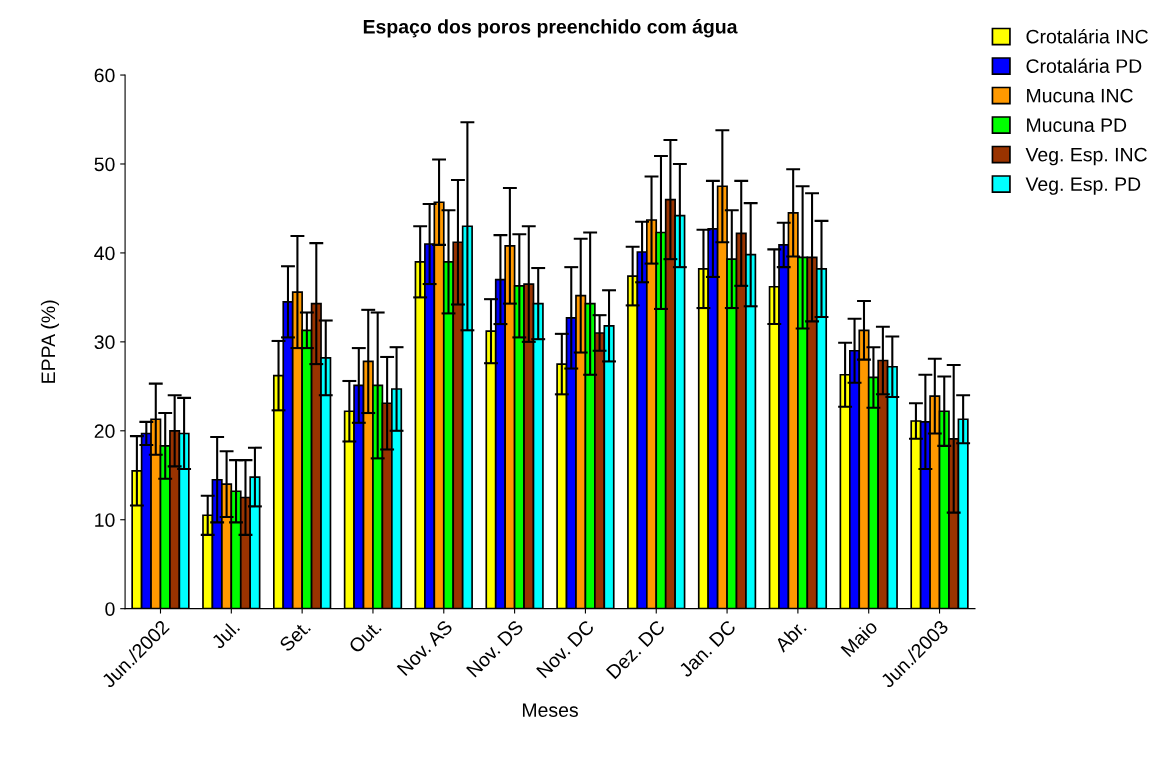 The image size is (1169, 758). What do you see at coordinates (225, 634) in the screenshot?
I see `x-tick-label: Jul.` at bounding box center [225, 634].